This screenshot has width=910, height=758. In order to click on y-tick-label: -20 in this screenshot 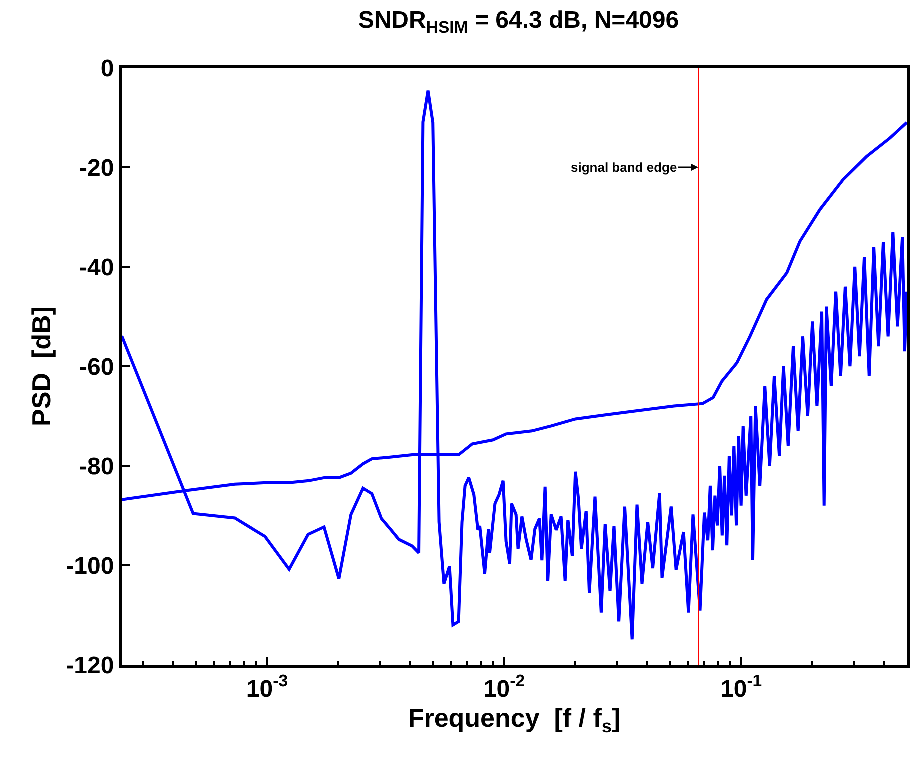, I will do `click(97, 168)`.